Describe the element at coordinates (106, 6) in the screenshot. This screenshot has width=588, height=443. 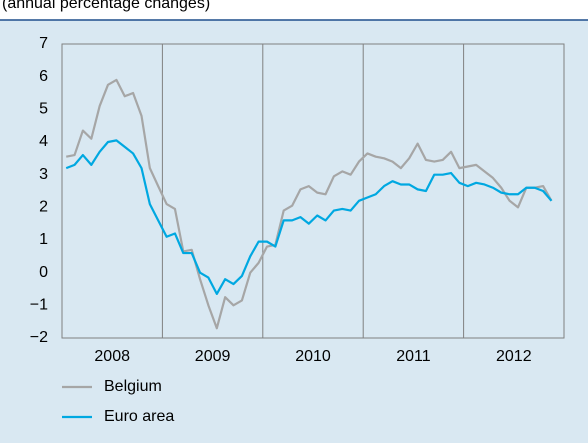
I see `chart-subtitle: (annual percentage changes)` at that location.